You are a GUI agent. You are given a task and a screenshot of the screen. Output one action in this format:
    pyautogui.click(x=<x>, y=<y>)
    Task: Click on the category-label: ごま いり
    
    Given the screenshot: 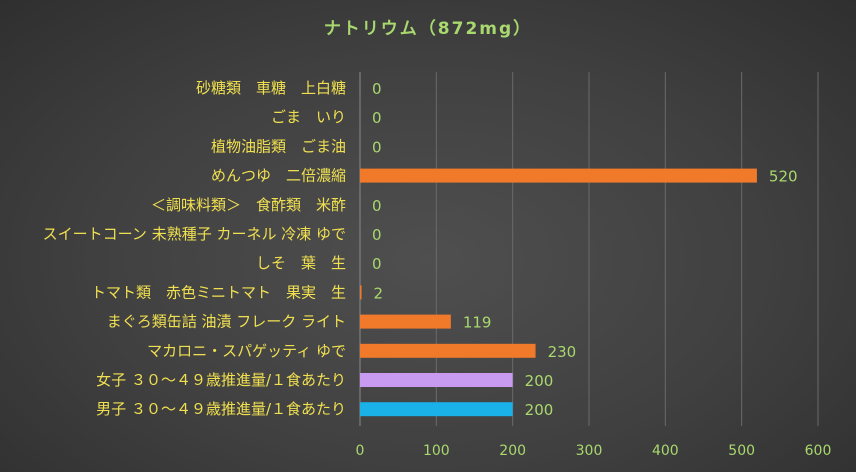 What is the action you would take?
    pyautogui.click(x=308, y=117)
    